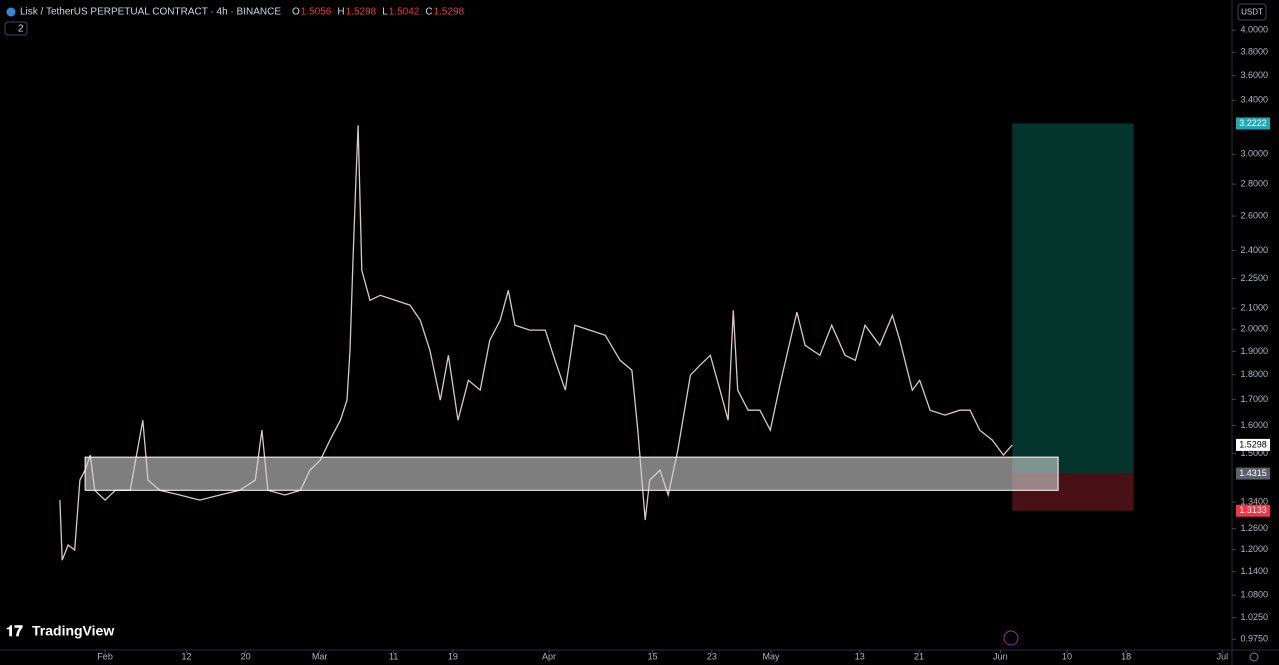 This screenshot has width=1279, height=665. Describe the element at coordinates (1254, 453) in the screenshot. I see `y-tick-label: 1.5000` at that location.